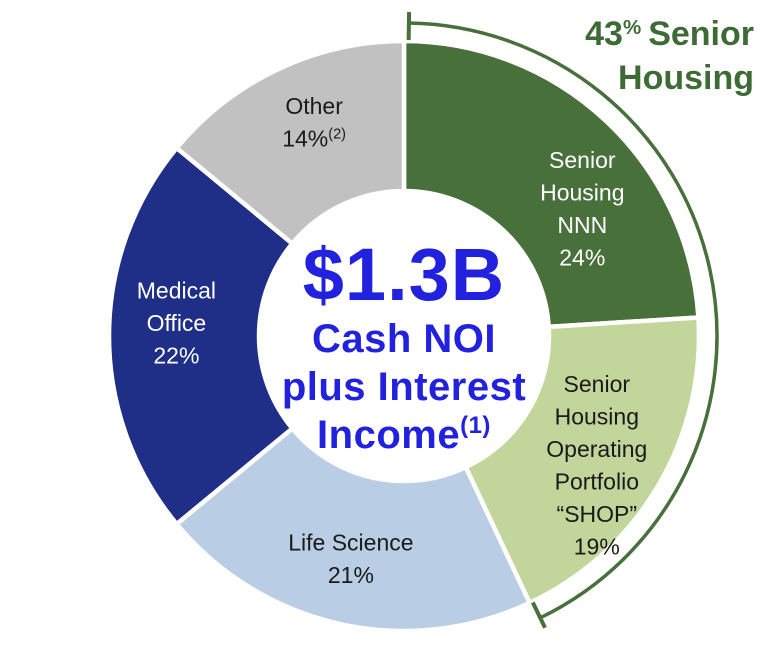  Describe the element at coordinates (604, 34) in the screenshot. I see `annotation-value: 43` at that location.